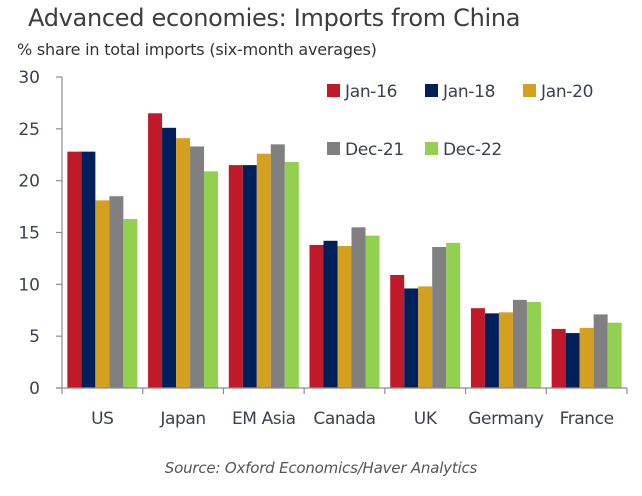  I want to click on bar-dec-22-france, so click(614, 355).